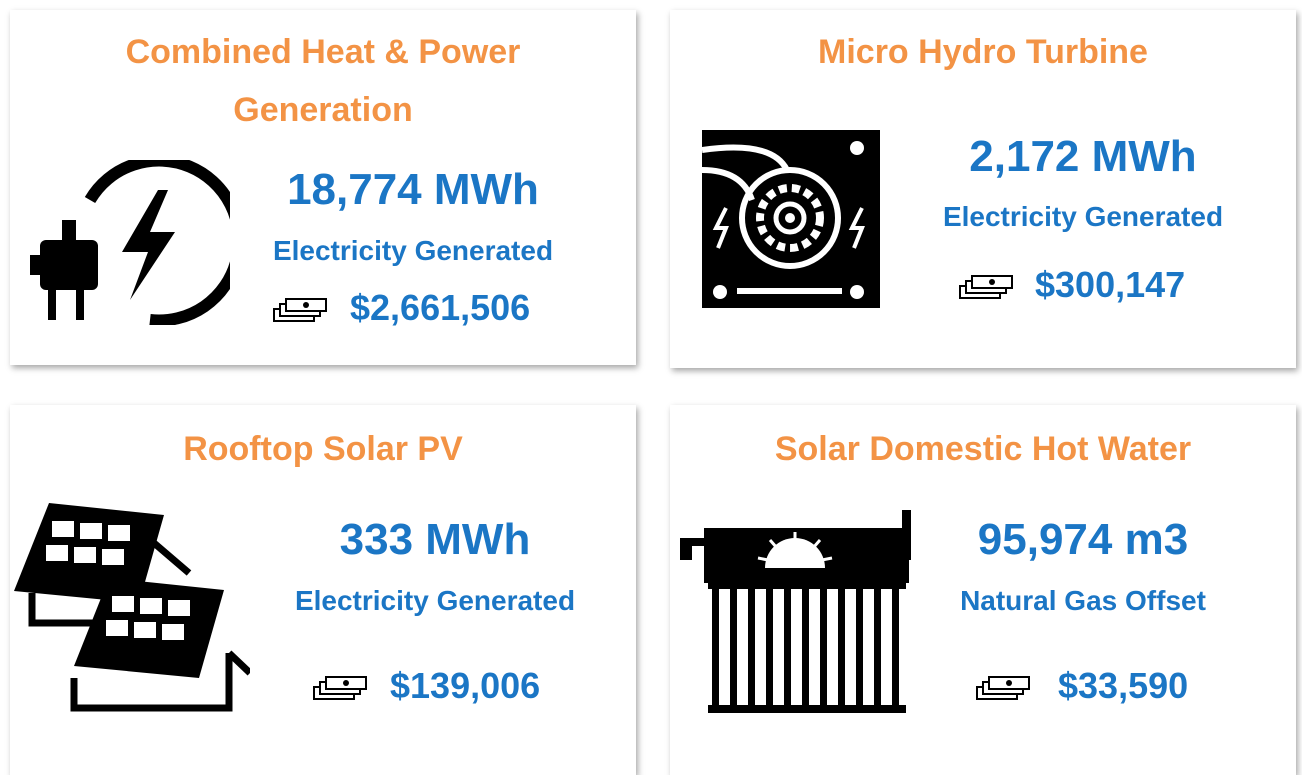 Image resolution: width=1302 pixels, height=775 pixels. What do you see at coordinates (323, 449) in the screenshot?
I see `card-title: Rooftop Solar PV` at bounding box center [323, 449].